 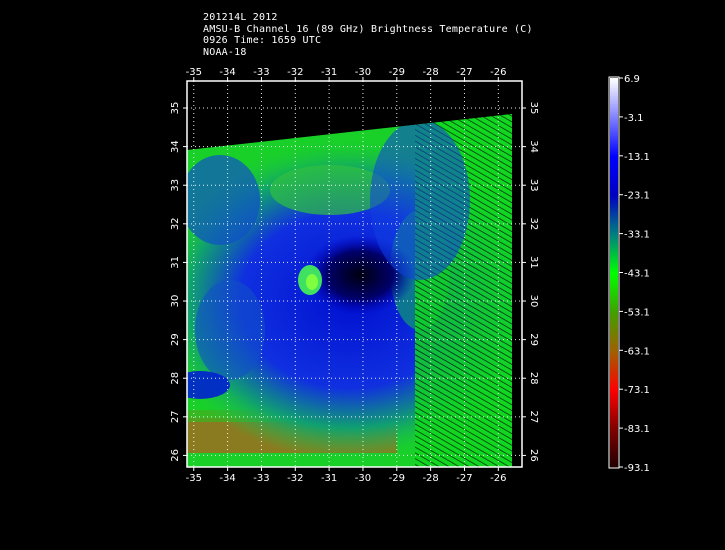 What do you see at coordinates (175, 455) in the screenshot?
I see `lat-label-left: 26` at bounding box center [175, 455].